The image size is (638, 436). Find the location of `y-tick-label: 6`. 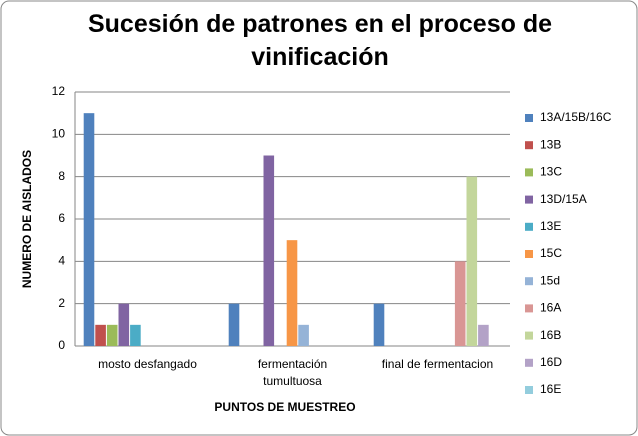

y-tick-label: 6 is located at coordinates (61, 218).